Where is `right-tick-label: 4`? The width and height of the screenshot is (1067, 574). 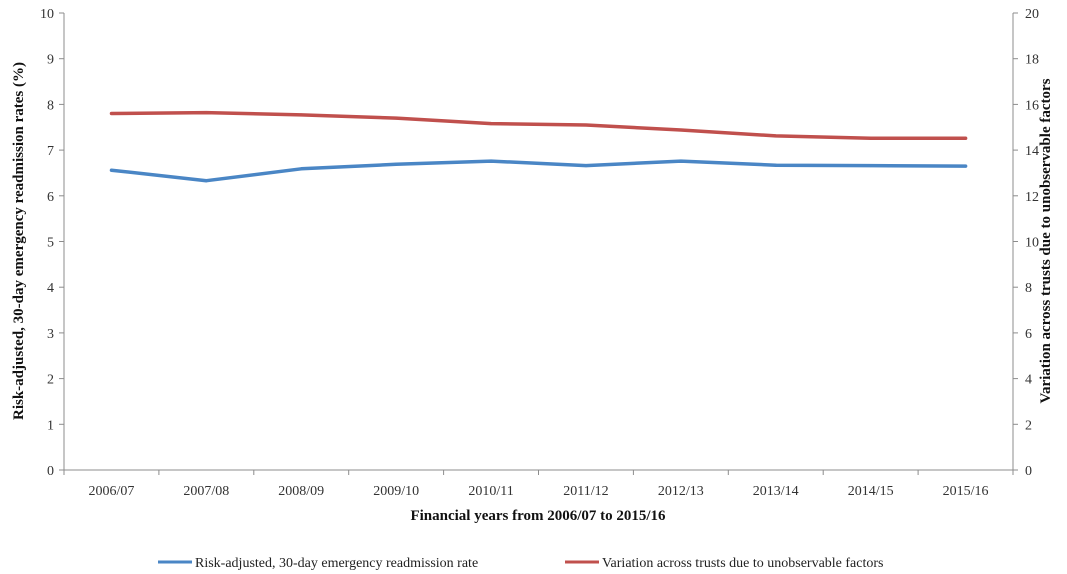
right-tick-label: 4 is located at coordinates (1028, 380).